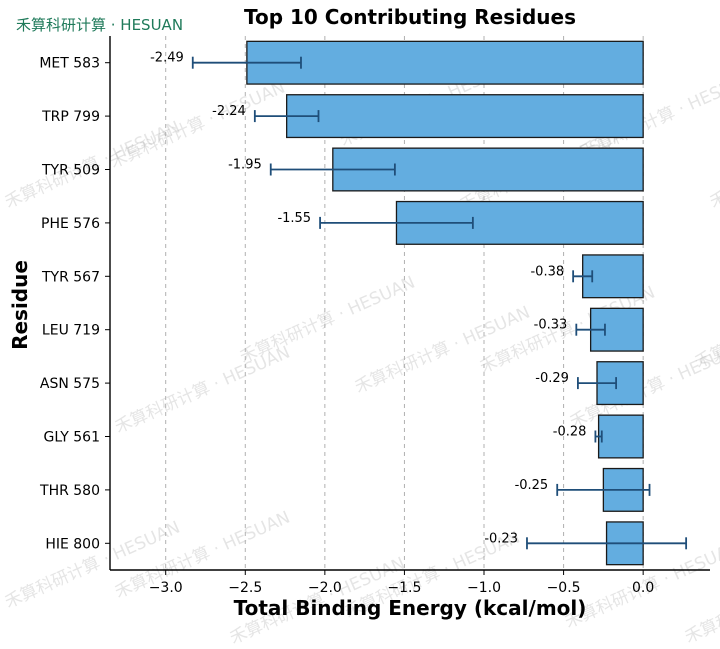 The image size is (720, 649). Describe the element at coordinates (229, 111) in the screenshot. I see `data-label-1: -2.24` at that location.